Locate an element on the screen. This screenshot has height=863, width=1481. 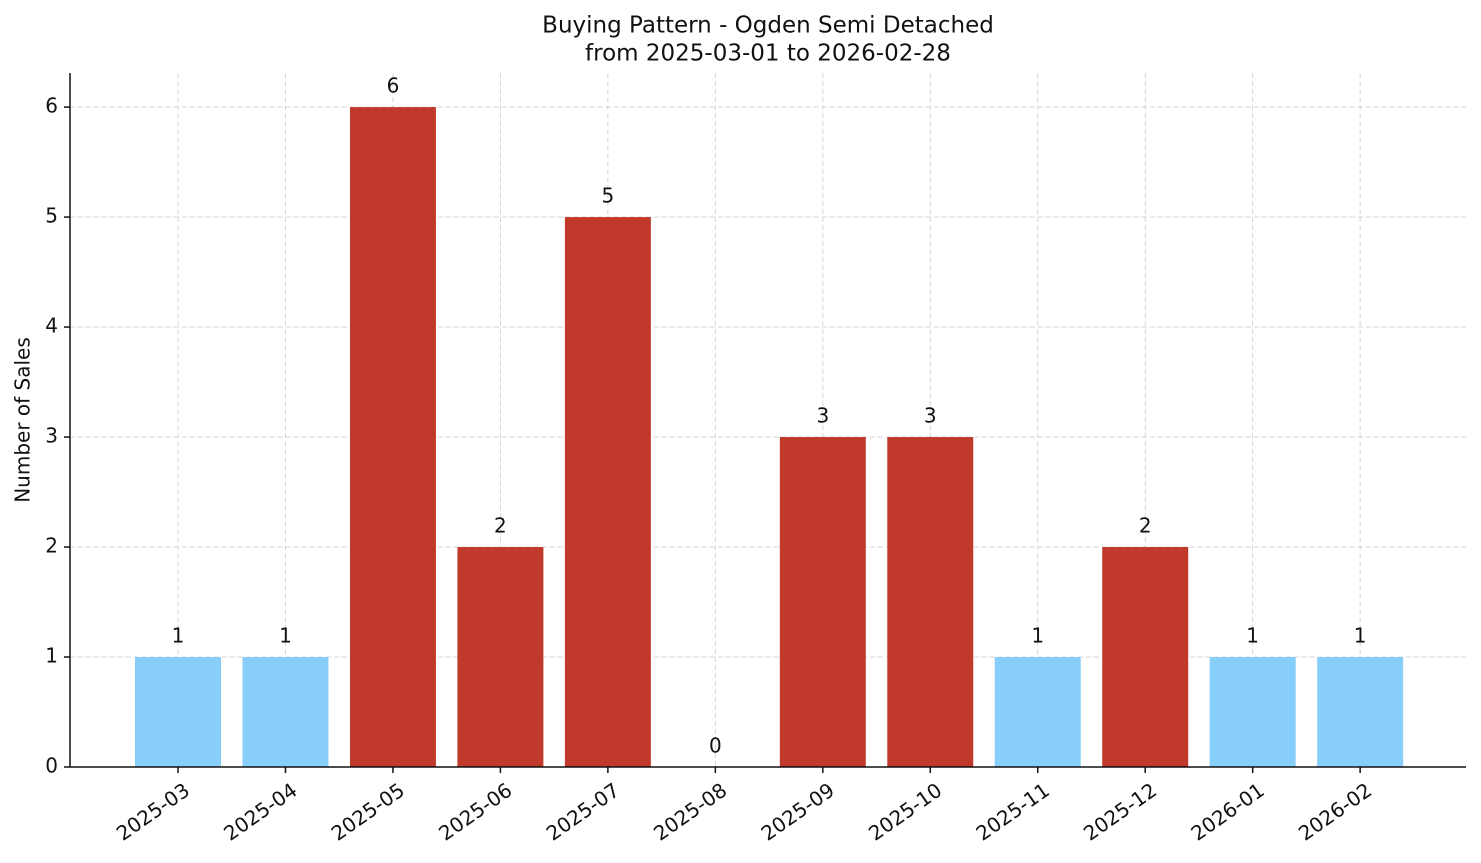
y-axis-label: Number of Sales is located at coordinates (23, 420).